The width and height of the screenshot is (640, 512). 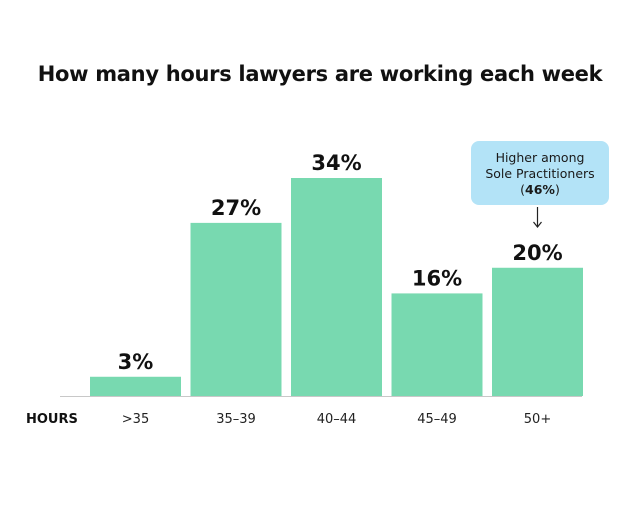 I want to click on category-label-2: 40–44, so click(x=337, y=419).